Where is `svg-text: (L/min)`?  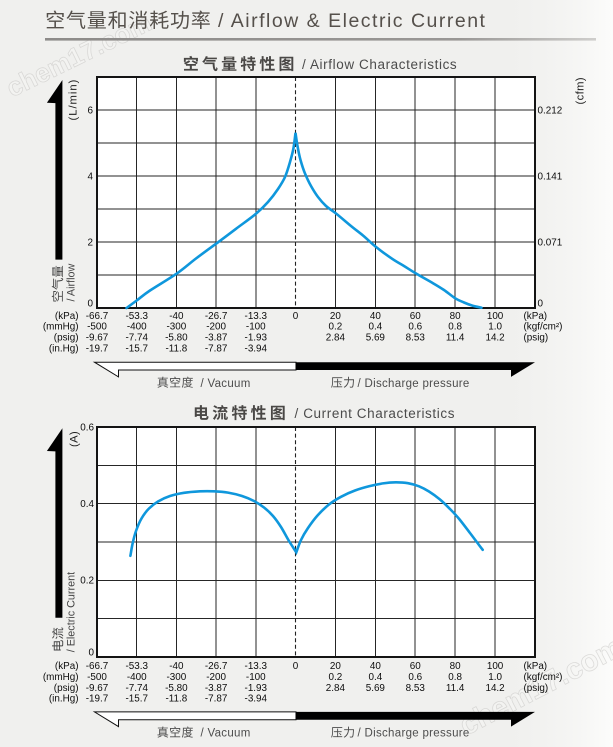 svg-text: (L/min) is located at coordinates (74, 100).